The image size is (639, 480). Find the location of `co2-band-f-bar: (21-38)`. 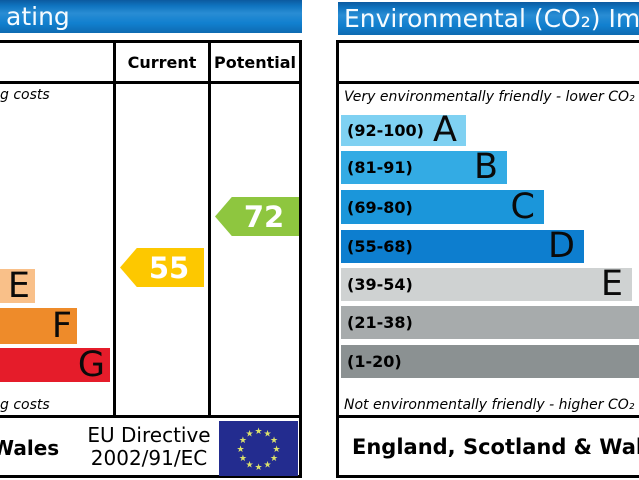

co2-band-f-bar: (21-38) is located at coordinates (490, 322).